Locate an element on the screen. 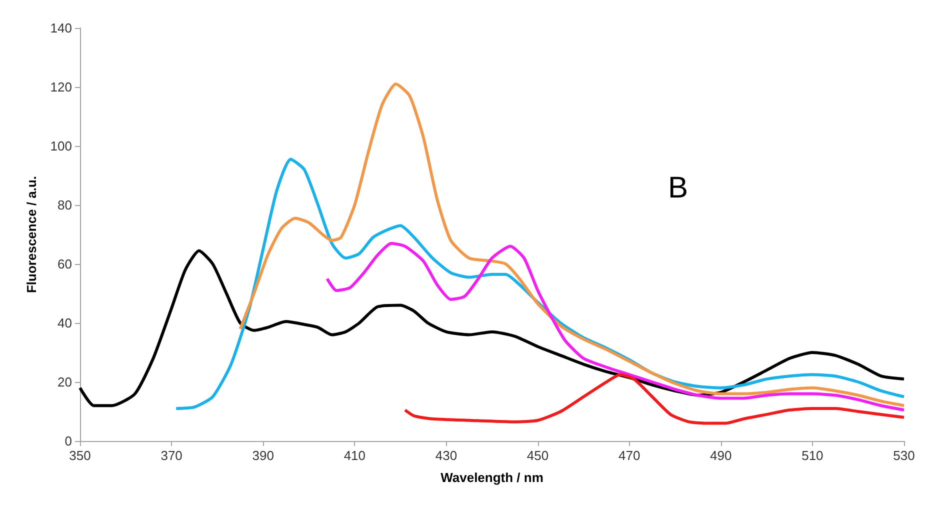 The height and width of the screenshot is (520, 930). x-tick-label: 470 is located at coordinates (629, 455).